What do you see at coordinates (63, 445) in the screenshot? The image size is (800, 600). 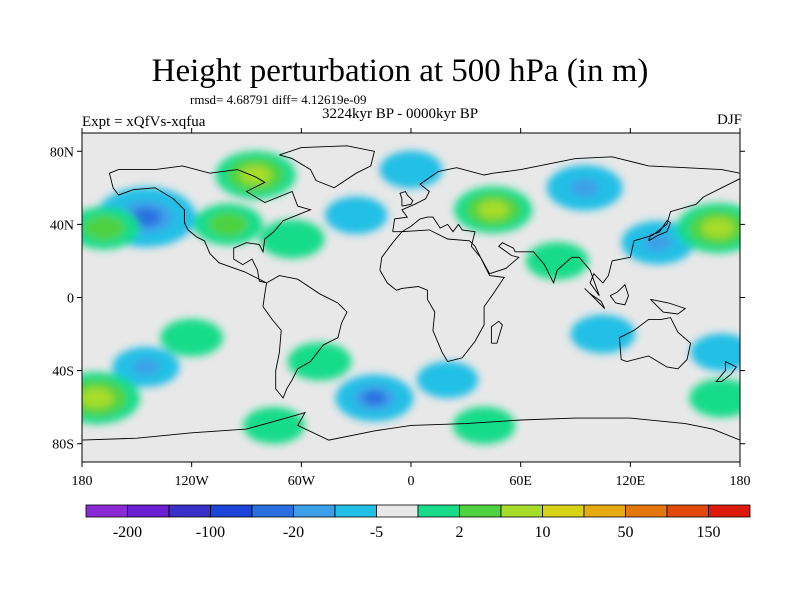 I see `lat-tick-label: 80S` at bounding box center [63, 445].